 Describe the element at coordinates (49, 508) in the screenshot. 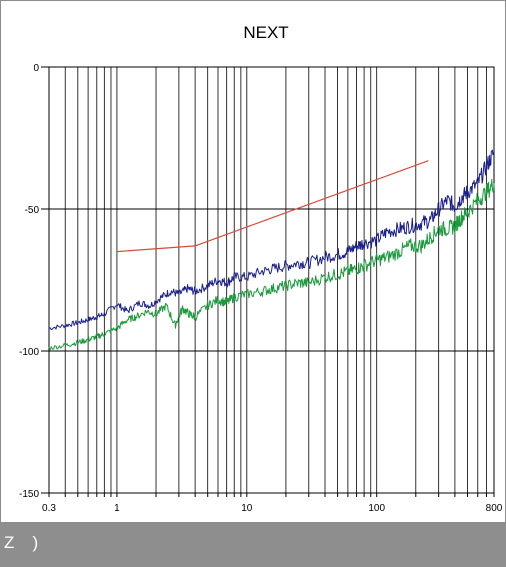

I see `x-tick-label: 0.3` at that location.